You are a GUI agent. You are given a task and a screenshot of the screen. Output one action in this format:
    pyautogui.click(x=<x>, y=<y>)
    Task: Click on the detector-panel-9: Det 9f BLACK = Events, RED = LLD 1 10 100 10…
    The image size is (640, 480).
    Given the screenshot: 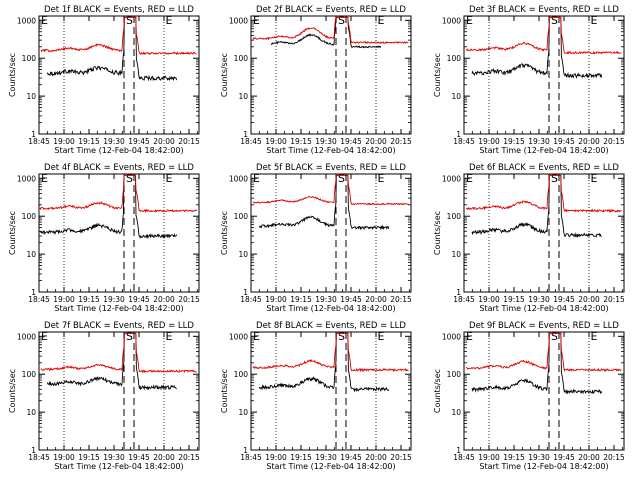 What is the action you would take?
    pyautogui.click(x=529, y=396)
    